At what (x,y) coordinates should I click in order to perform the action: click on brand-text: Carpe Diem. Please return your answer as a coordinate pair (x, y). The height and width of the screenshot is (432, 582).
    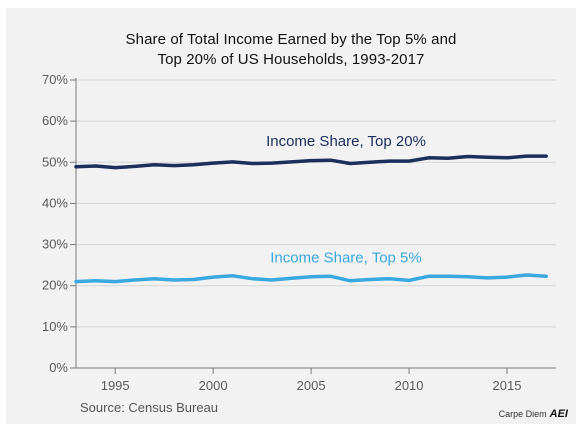
    Looking at the image, I should click on (522, 414).